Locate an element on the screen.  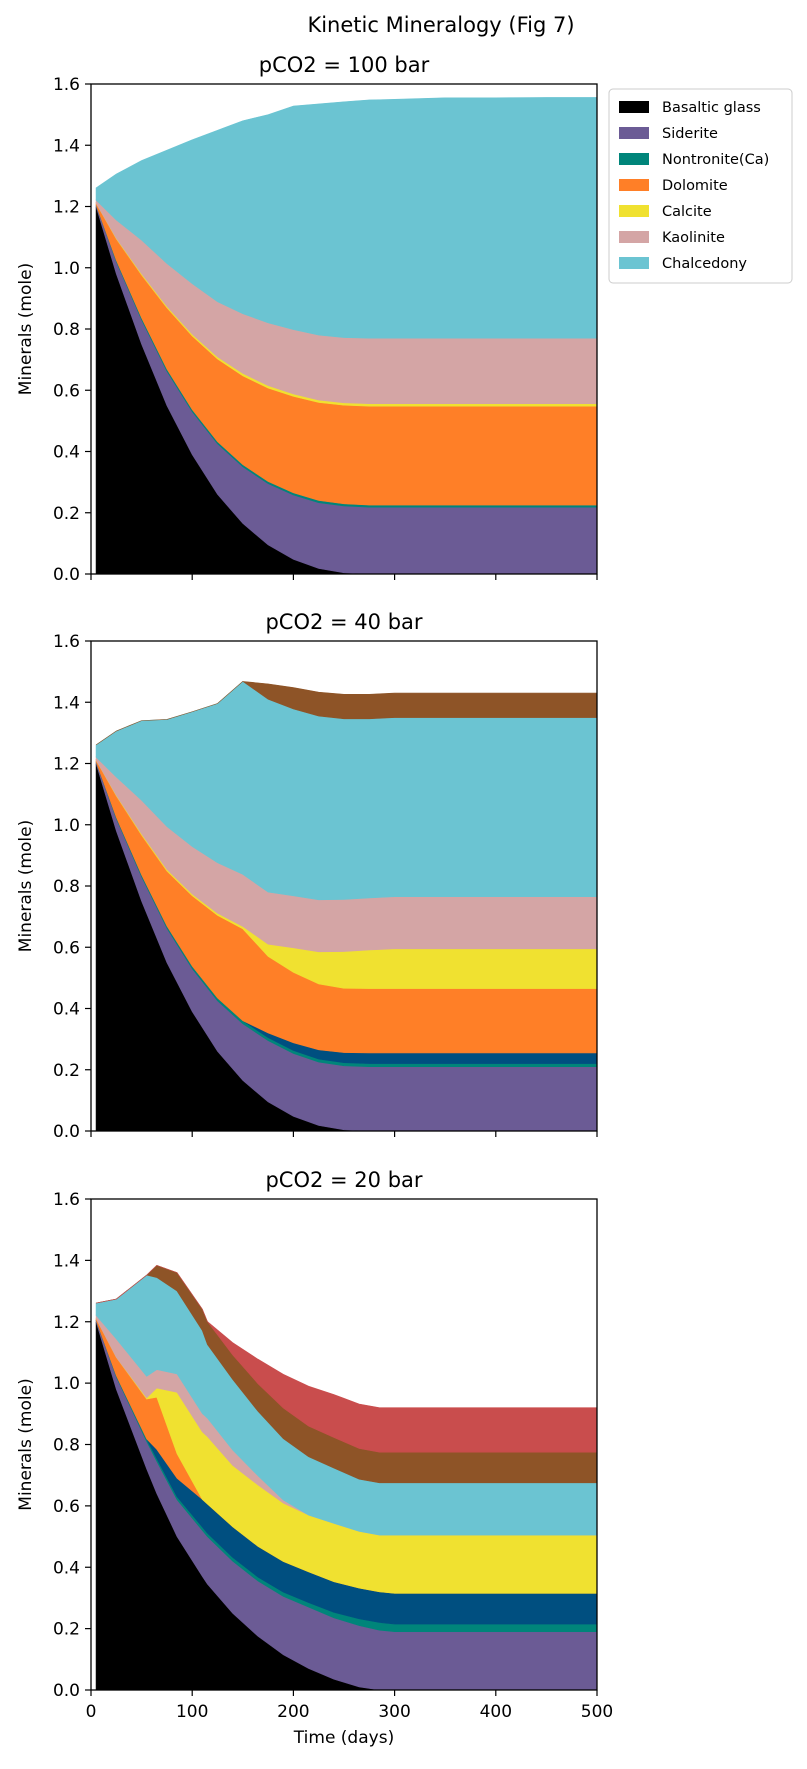
x-axis-label: Time (days) is located at coordinates (343, 1738).